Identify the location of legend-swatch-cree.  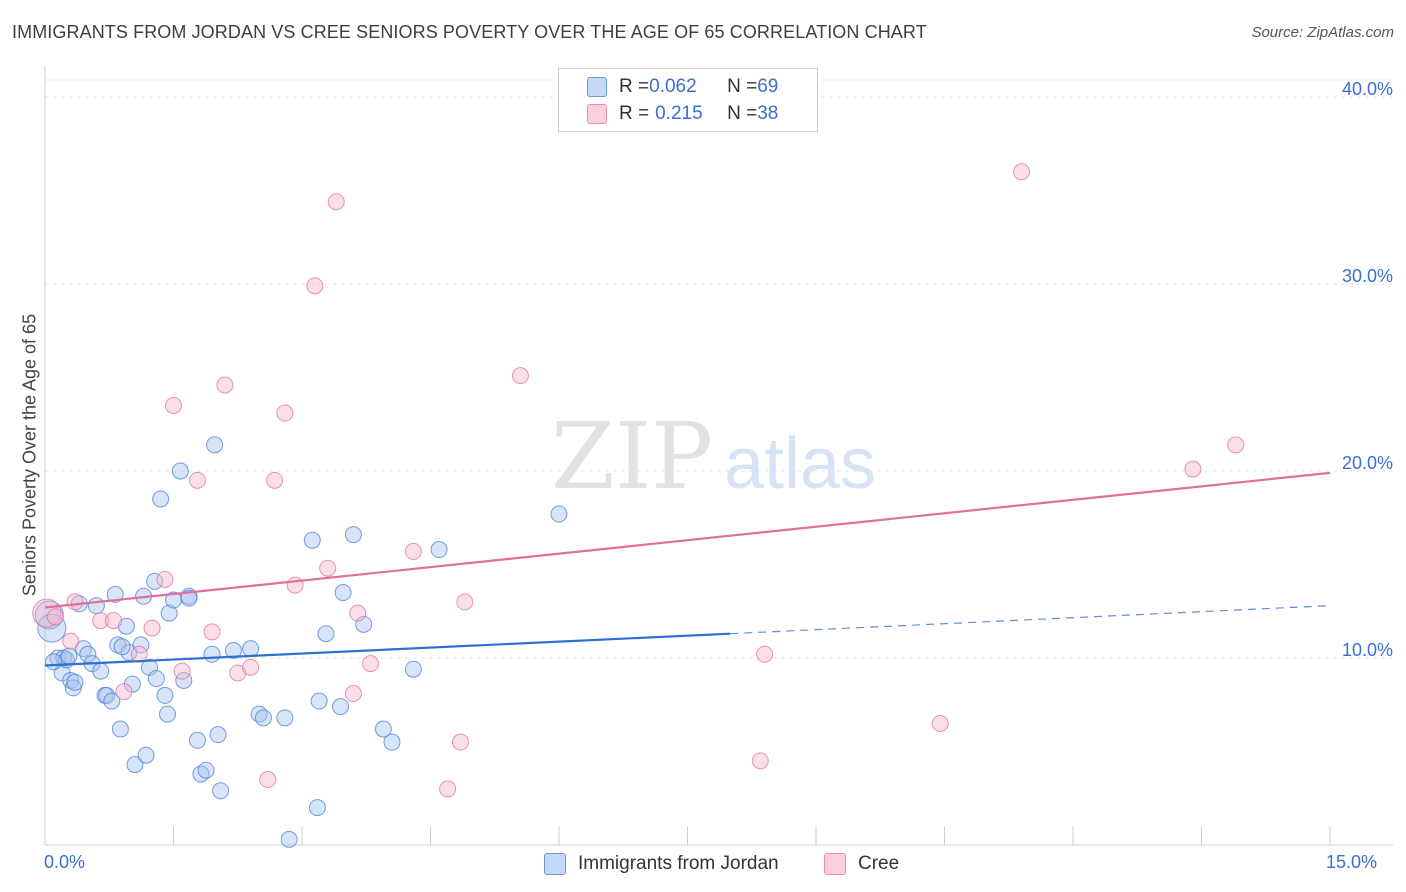
(597, 114).